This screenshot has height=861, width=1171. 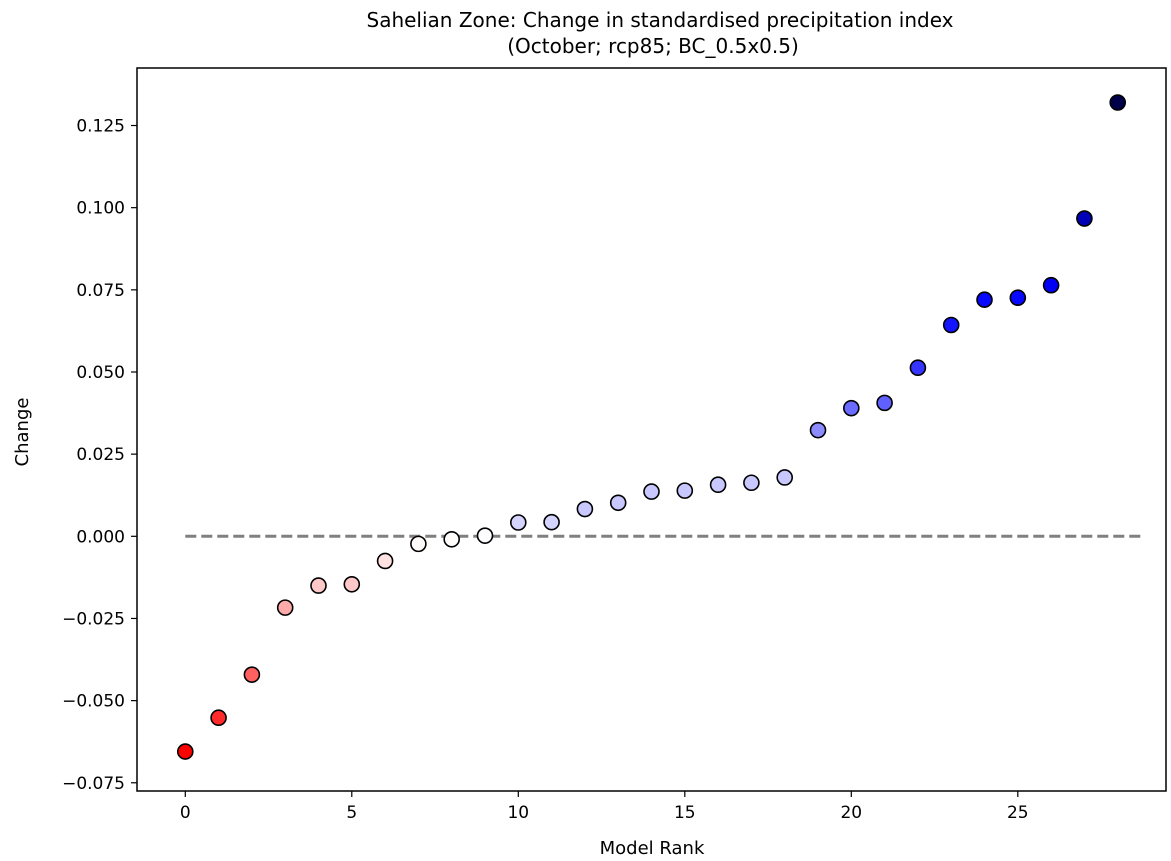 What do you see at coordinates (100, 537) in the screenshot?
I see `y-tick-label: 0.000` at bounding box center [100, 537].